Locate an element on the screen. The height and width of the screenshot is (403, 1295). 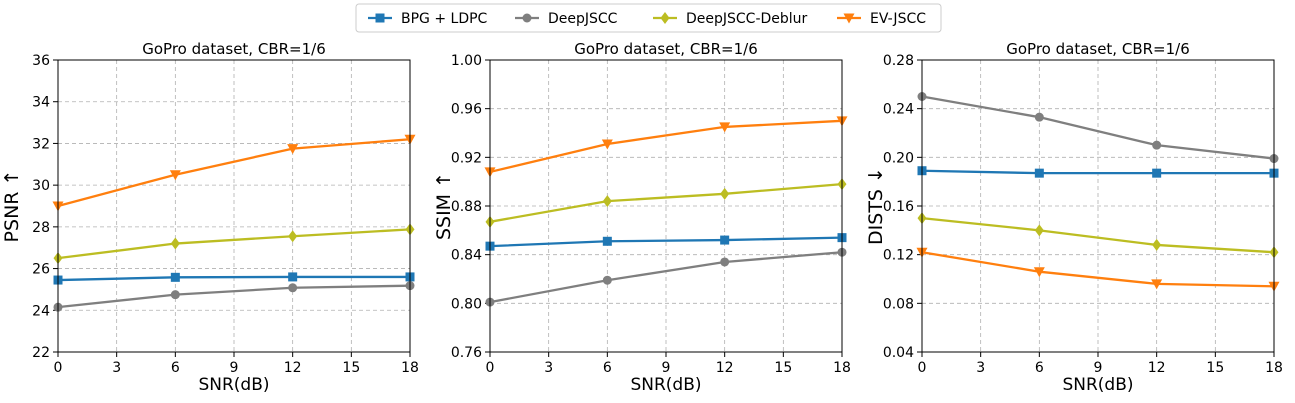
legend-marker-deepjscc is located at coordinates (527, 18).